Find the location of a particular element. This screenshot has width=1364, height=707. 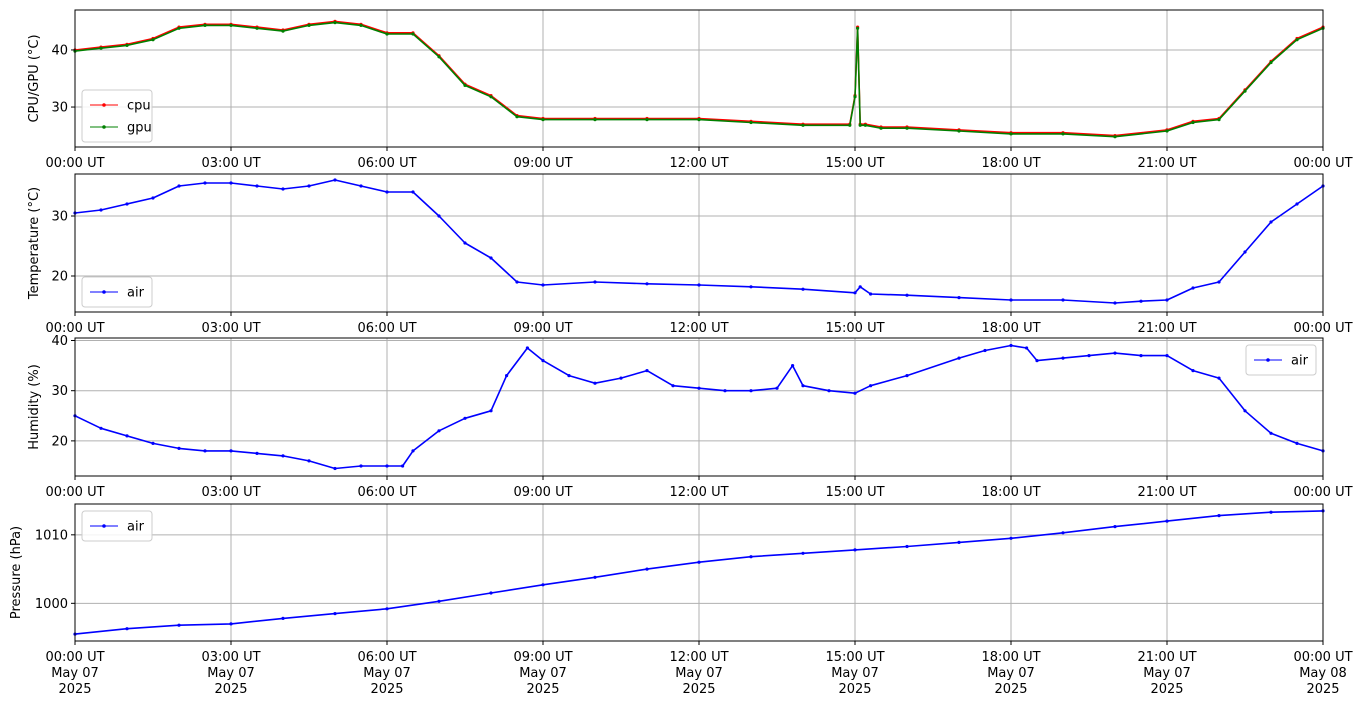

y-tick-label: 1010 is located at coordinates (51, 535).